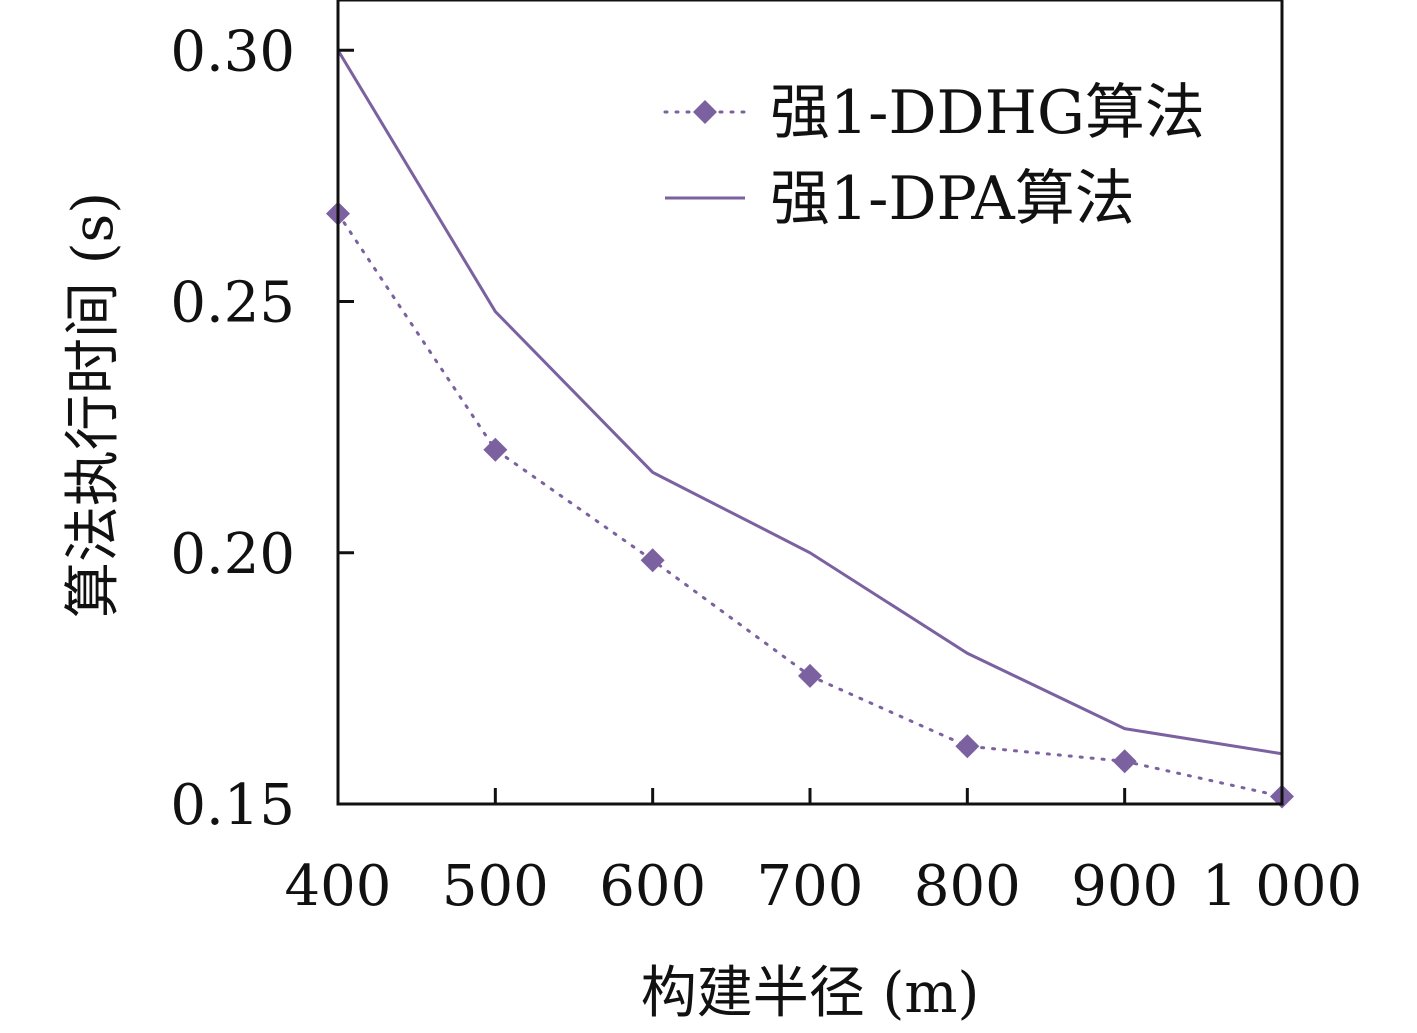  Describe the element at coordinates (495, 886) in the screenshot. I see `x-tick-label: 500` at that location.